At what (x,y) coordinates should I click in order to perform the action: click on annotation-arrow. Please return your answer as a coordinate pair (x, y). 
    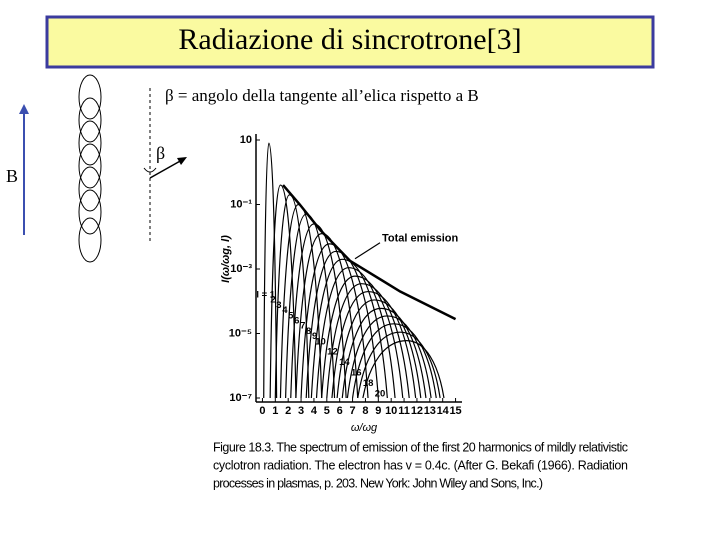
    Looking at the image, I should click on (367, 251).